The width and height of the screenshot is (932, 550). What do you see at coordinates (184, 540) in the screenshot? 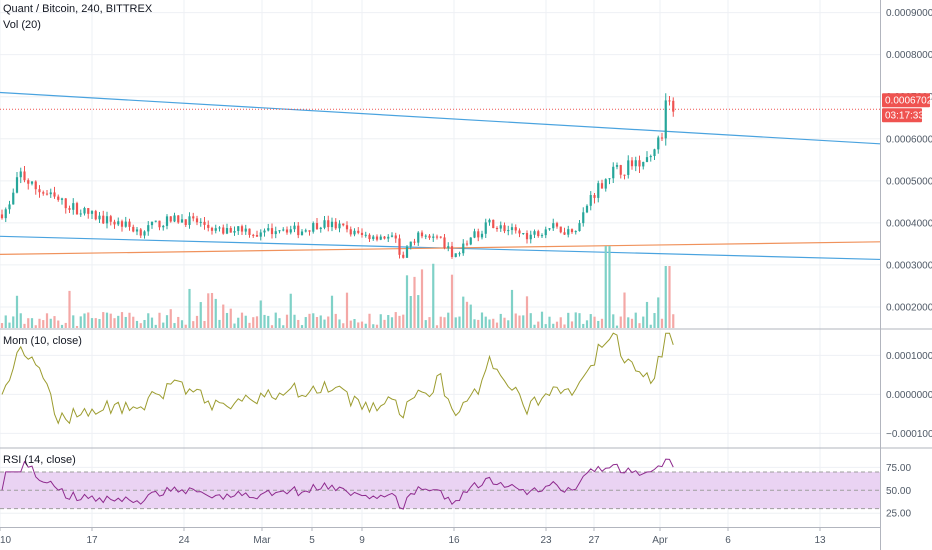
I see `time-axis-label: 24` at bounding box center [184, 540].